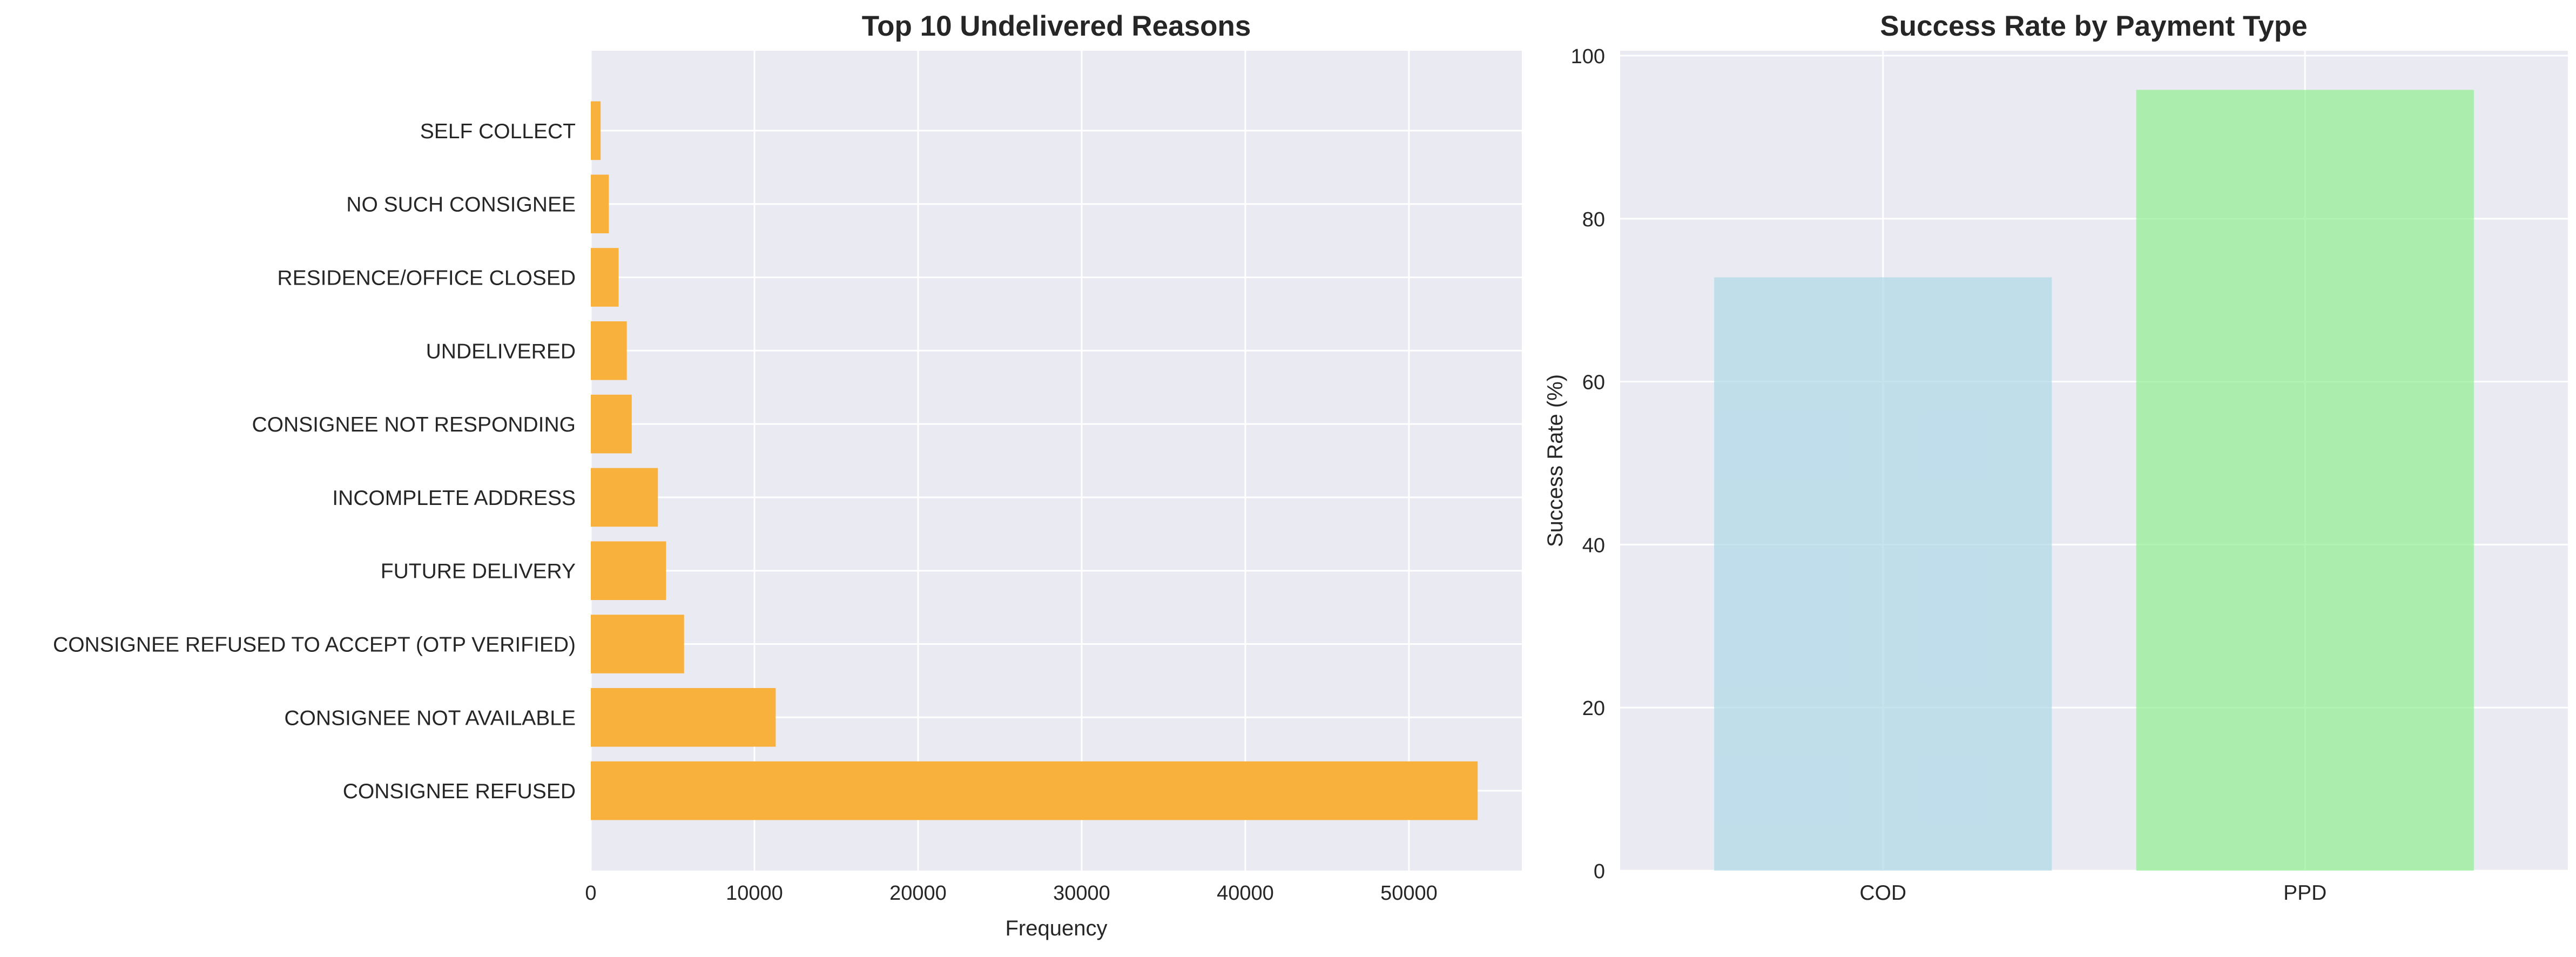 This screenshot has height=957, width=2576. Describe the element at coordinates (1057, 928) in the screenshot. I see `left-x-axis-label: Frequency` at that location.